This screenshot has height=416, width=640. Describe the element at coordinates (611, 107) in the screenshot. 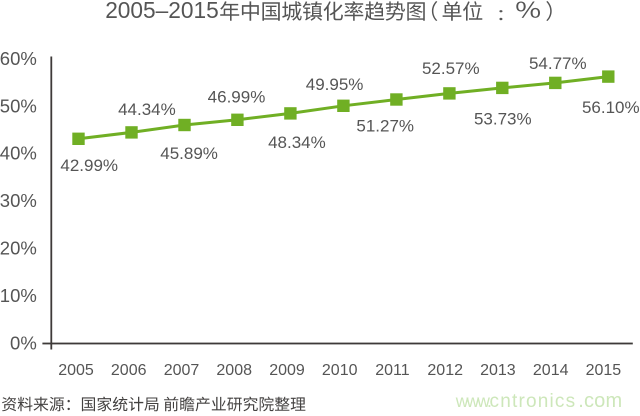

I see `svg-text: 56.10%` at that location.